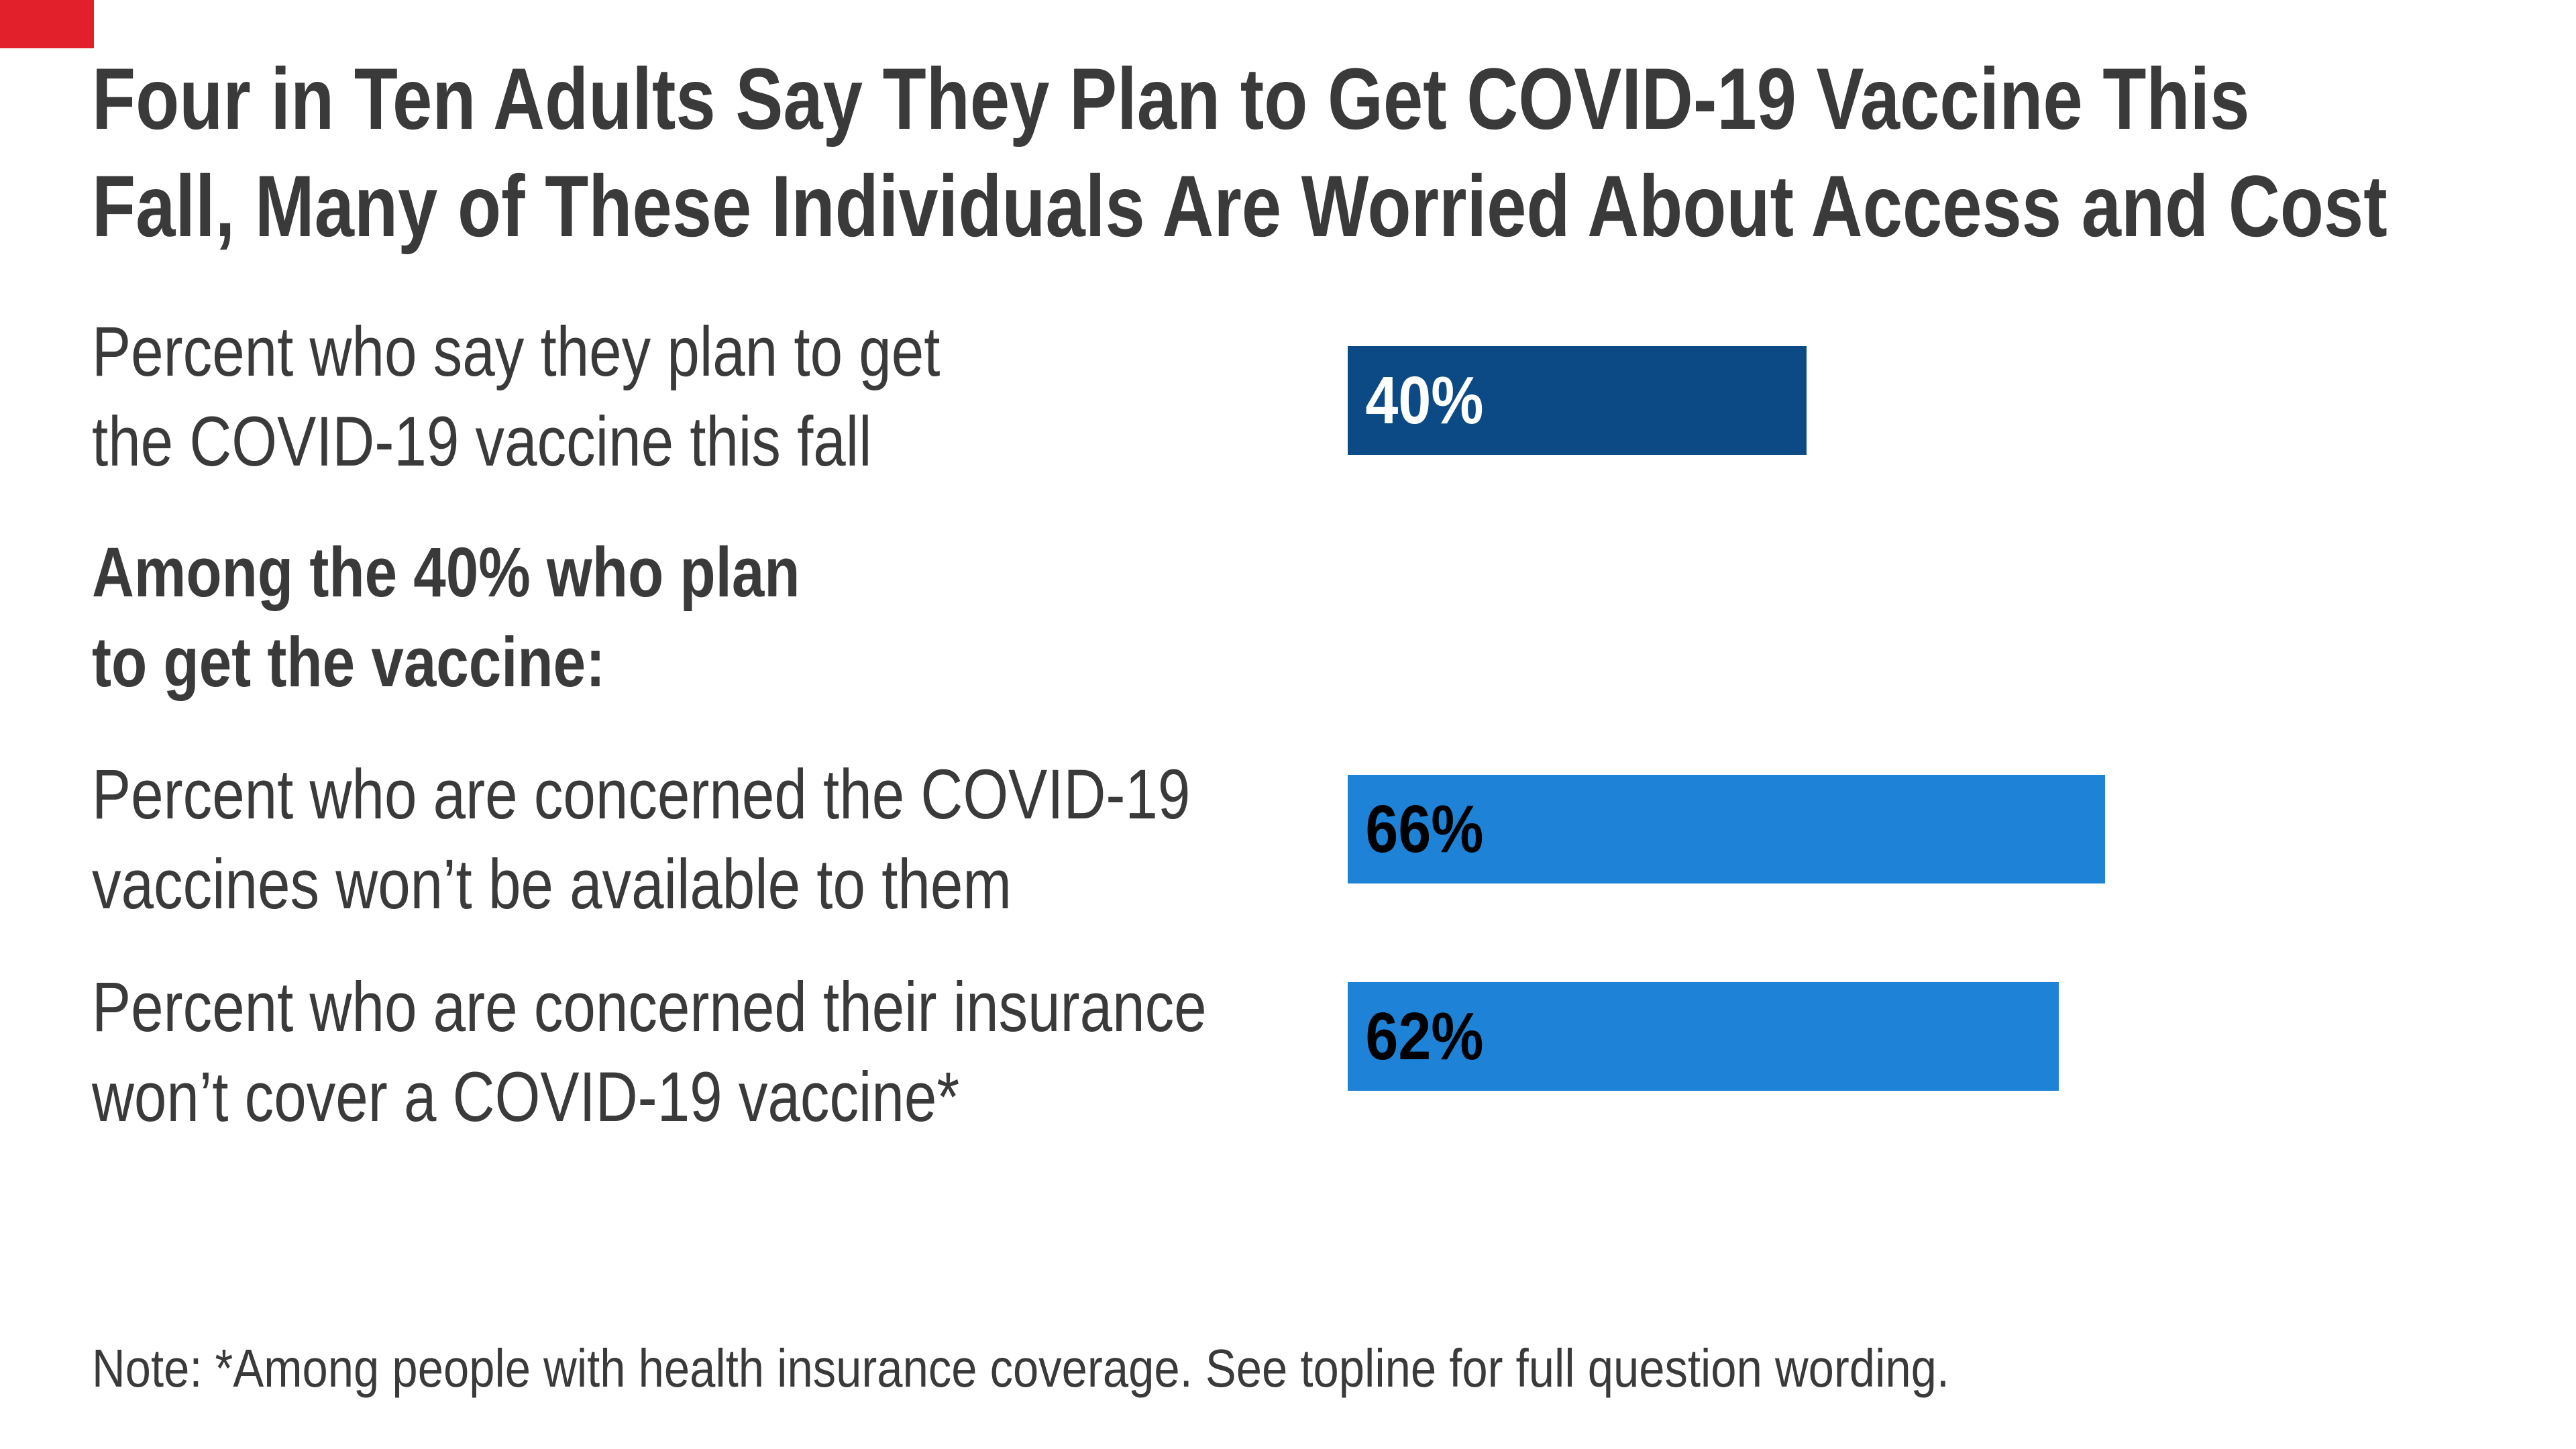 The height and width of the screenshot is (1449, 2576). I want to click on bar-value-label: 62%, so click(1424, 1036).